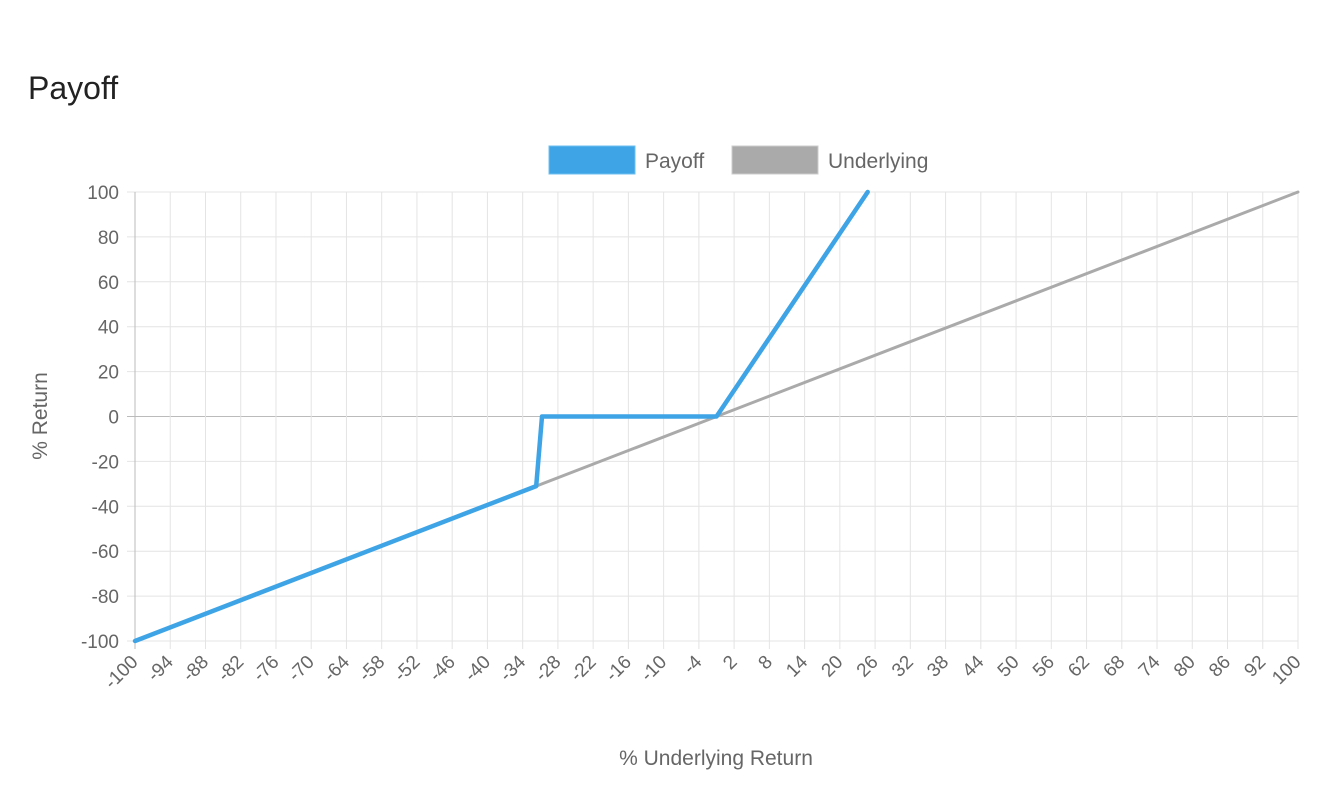  Describe the element at coordinates (730, 663) in the screenshot. I see `x-tick-label: 2` at that location.